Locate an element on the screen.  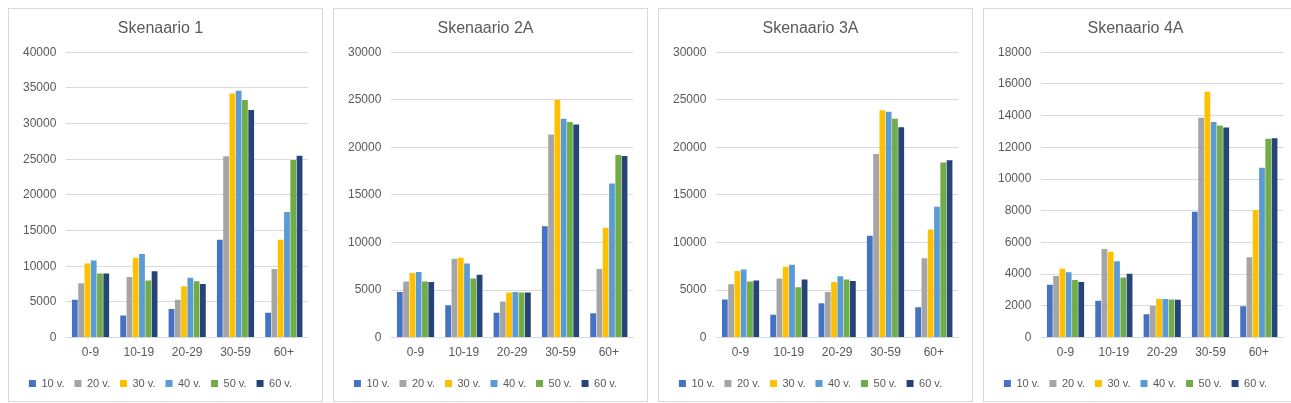
y-tick-label: 25000 is located at coordinates (39, 158).